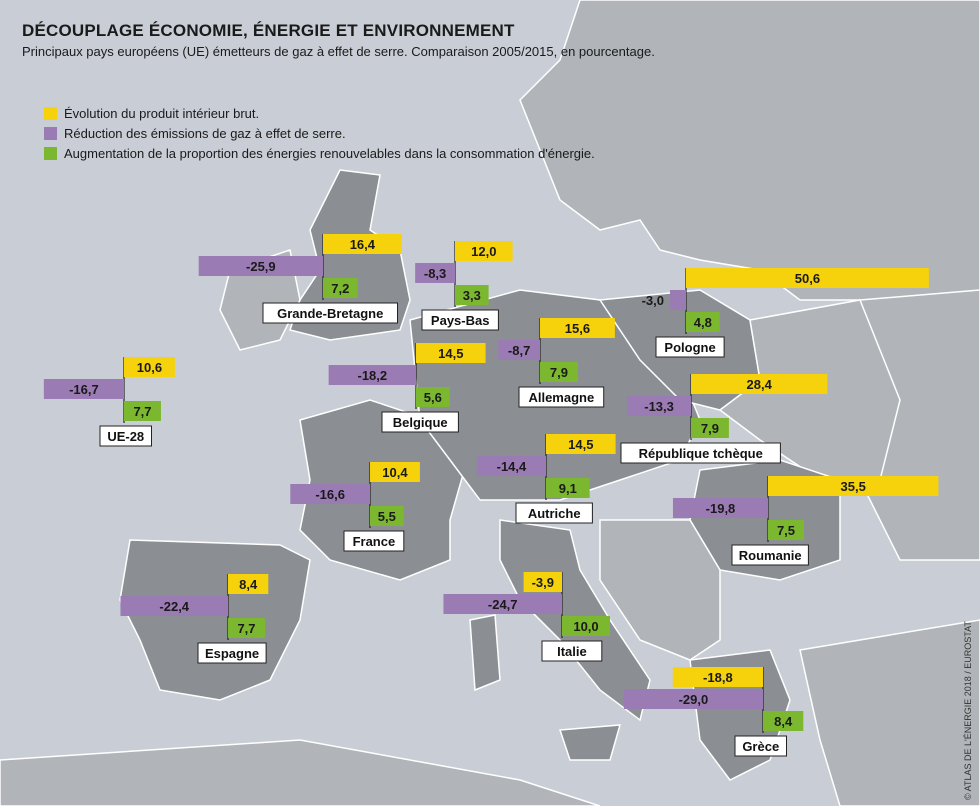 Image resolution: width=980 pixels, height=806 pixels. I want to click on country-label-box-pologne, so click(690, 347).